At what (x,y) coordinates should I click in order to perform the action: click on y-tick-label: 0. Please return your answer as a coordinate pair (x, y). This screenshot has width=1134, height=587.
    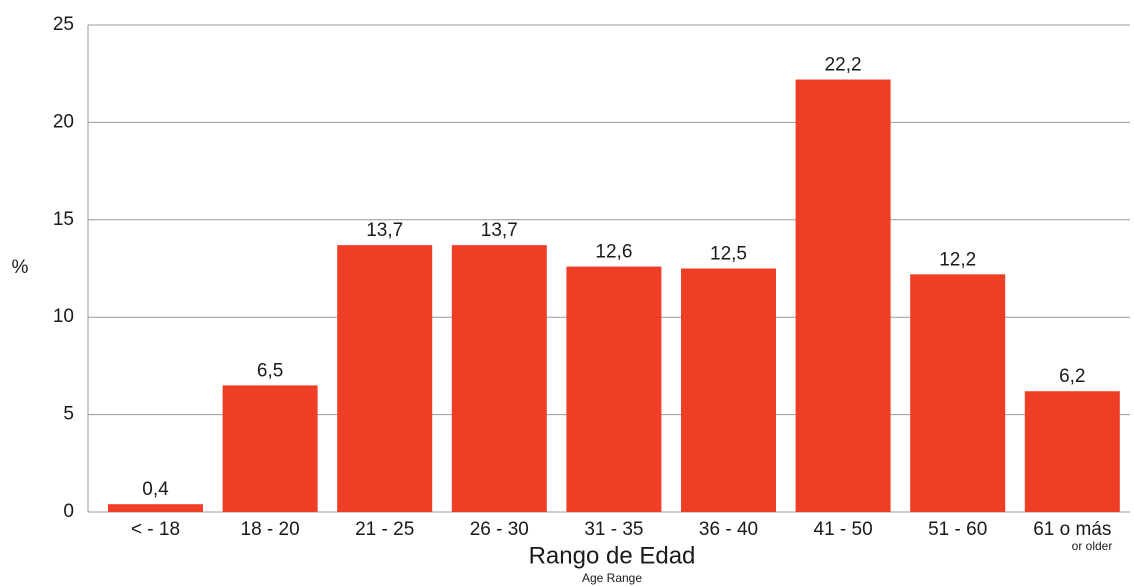
    Looking at the image, I should click on (68, 511).